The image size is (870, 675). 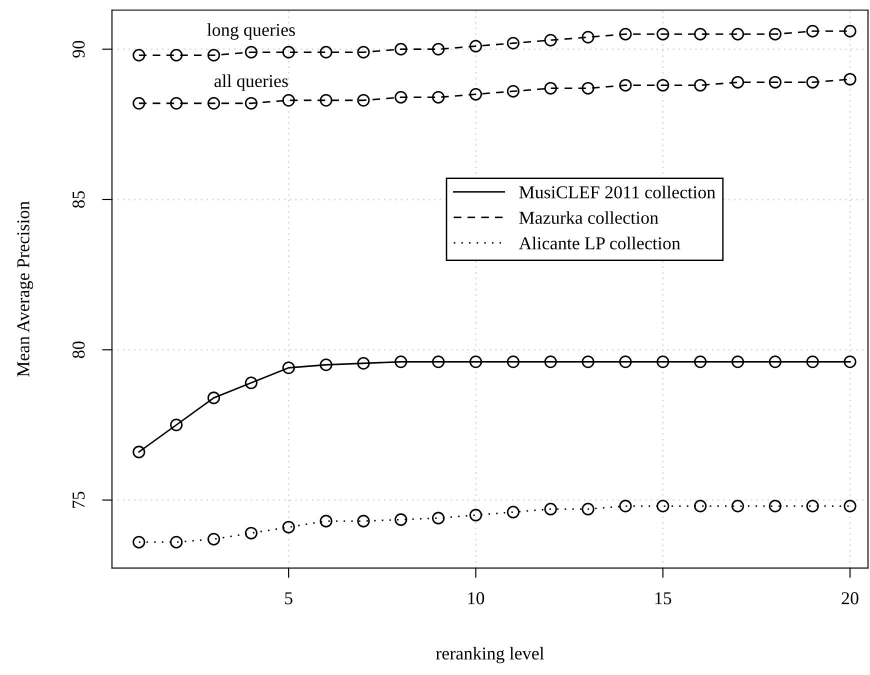 What do you see at coordinates (617, 192) in the screenshot?
I see `legend-label: MusiCLEF 2011 collection` at bounding box center [617, 192].